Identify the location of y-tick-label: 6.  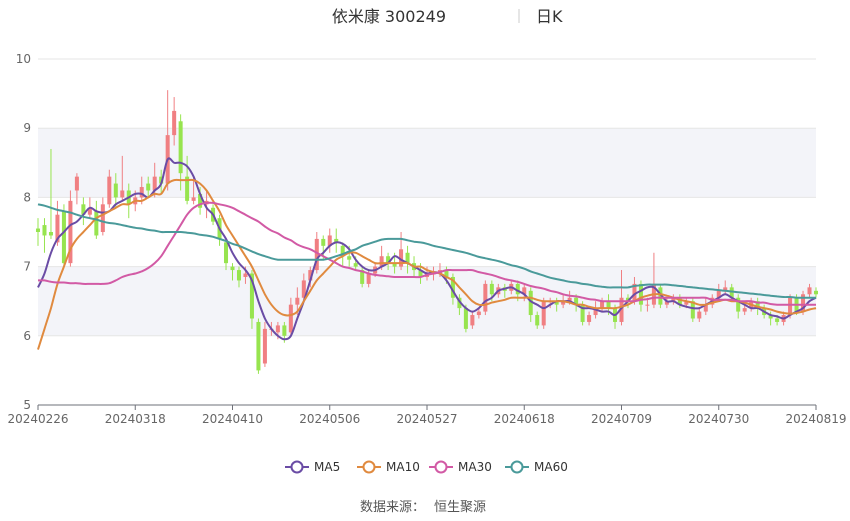
(27, 336).